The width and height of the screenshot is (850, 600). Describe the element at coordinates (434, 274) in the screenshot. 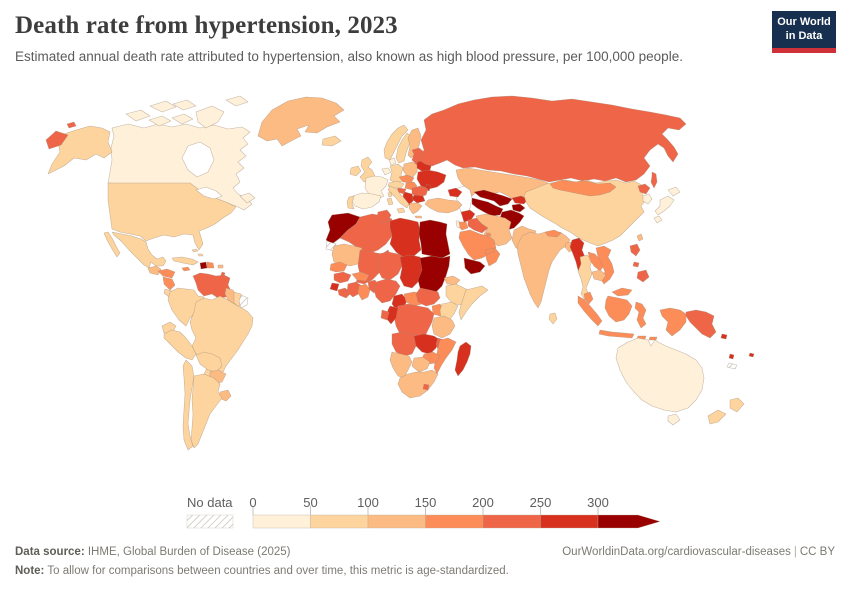

I see `country-sudan` at that location.